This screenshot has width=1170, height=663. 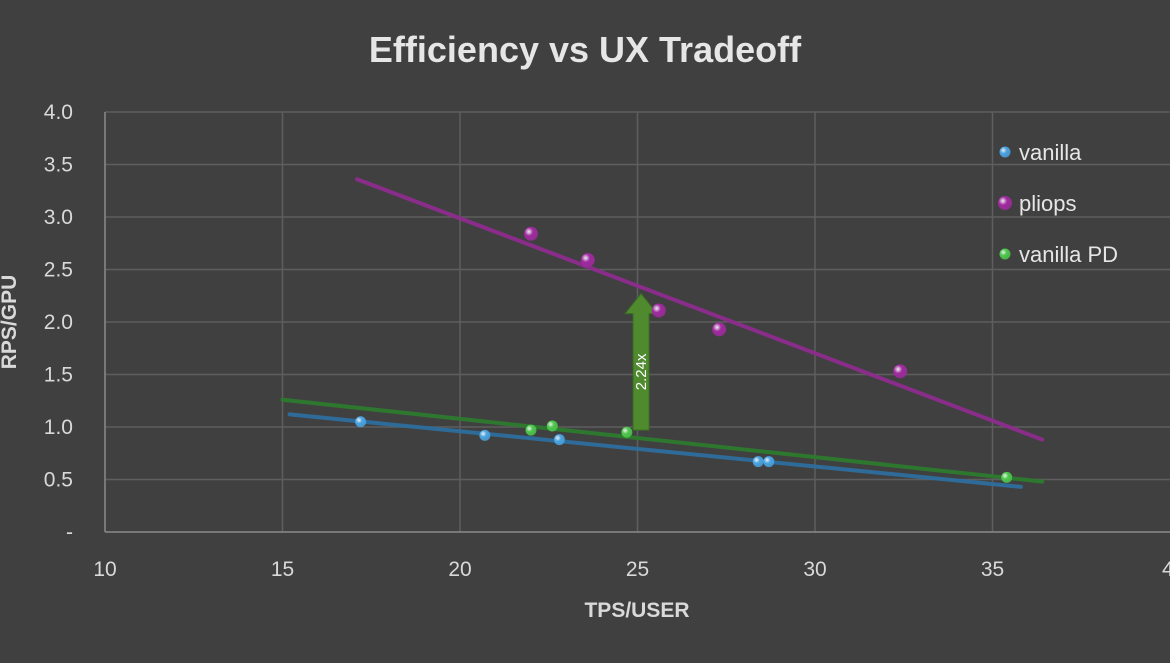 I want to click on x-tick-label: 15, so click(x=282, y=569).